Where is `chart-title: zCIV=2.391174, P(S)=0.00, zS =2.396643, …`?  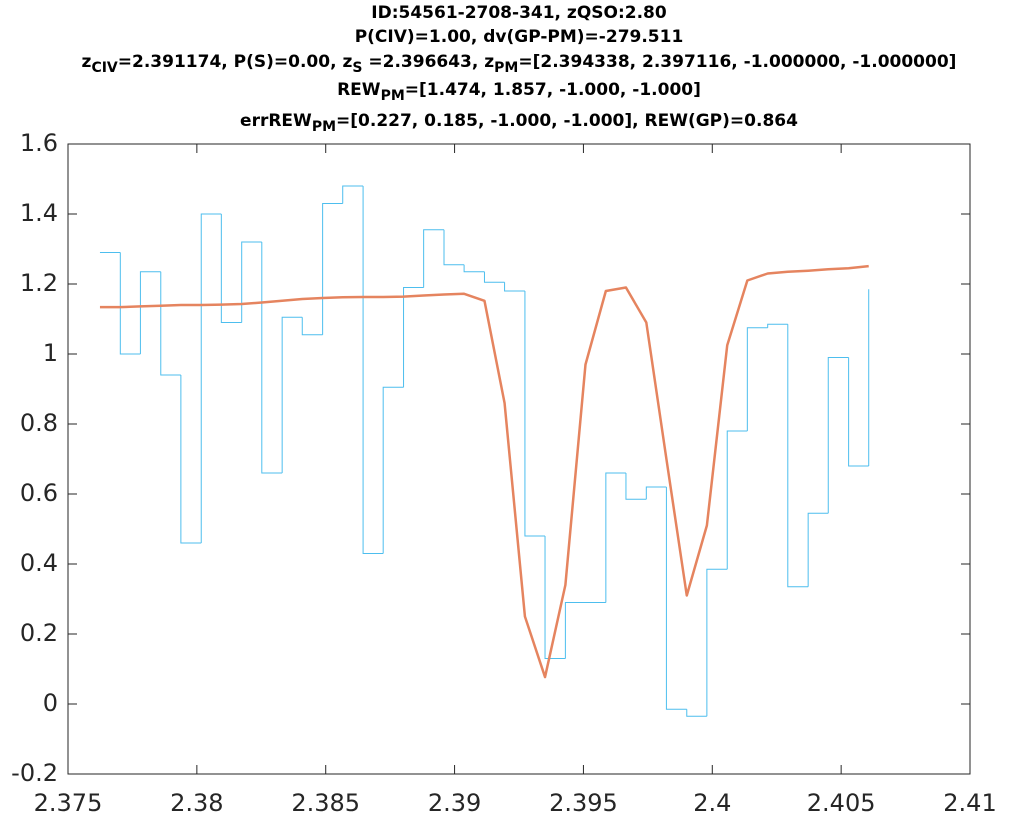
chart-title: zCIV=2.391174, P(S)=0.00, zS =2.396643, … is located at coordinates (519, 64).